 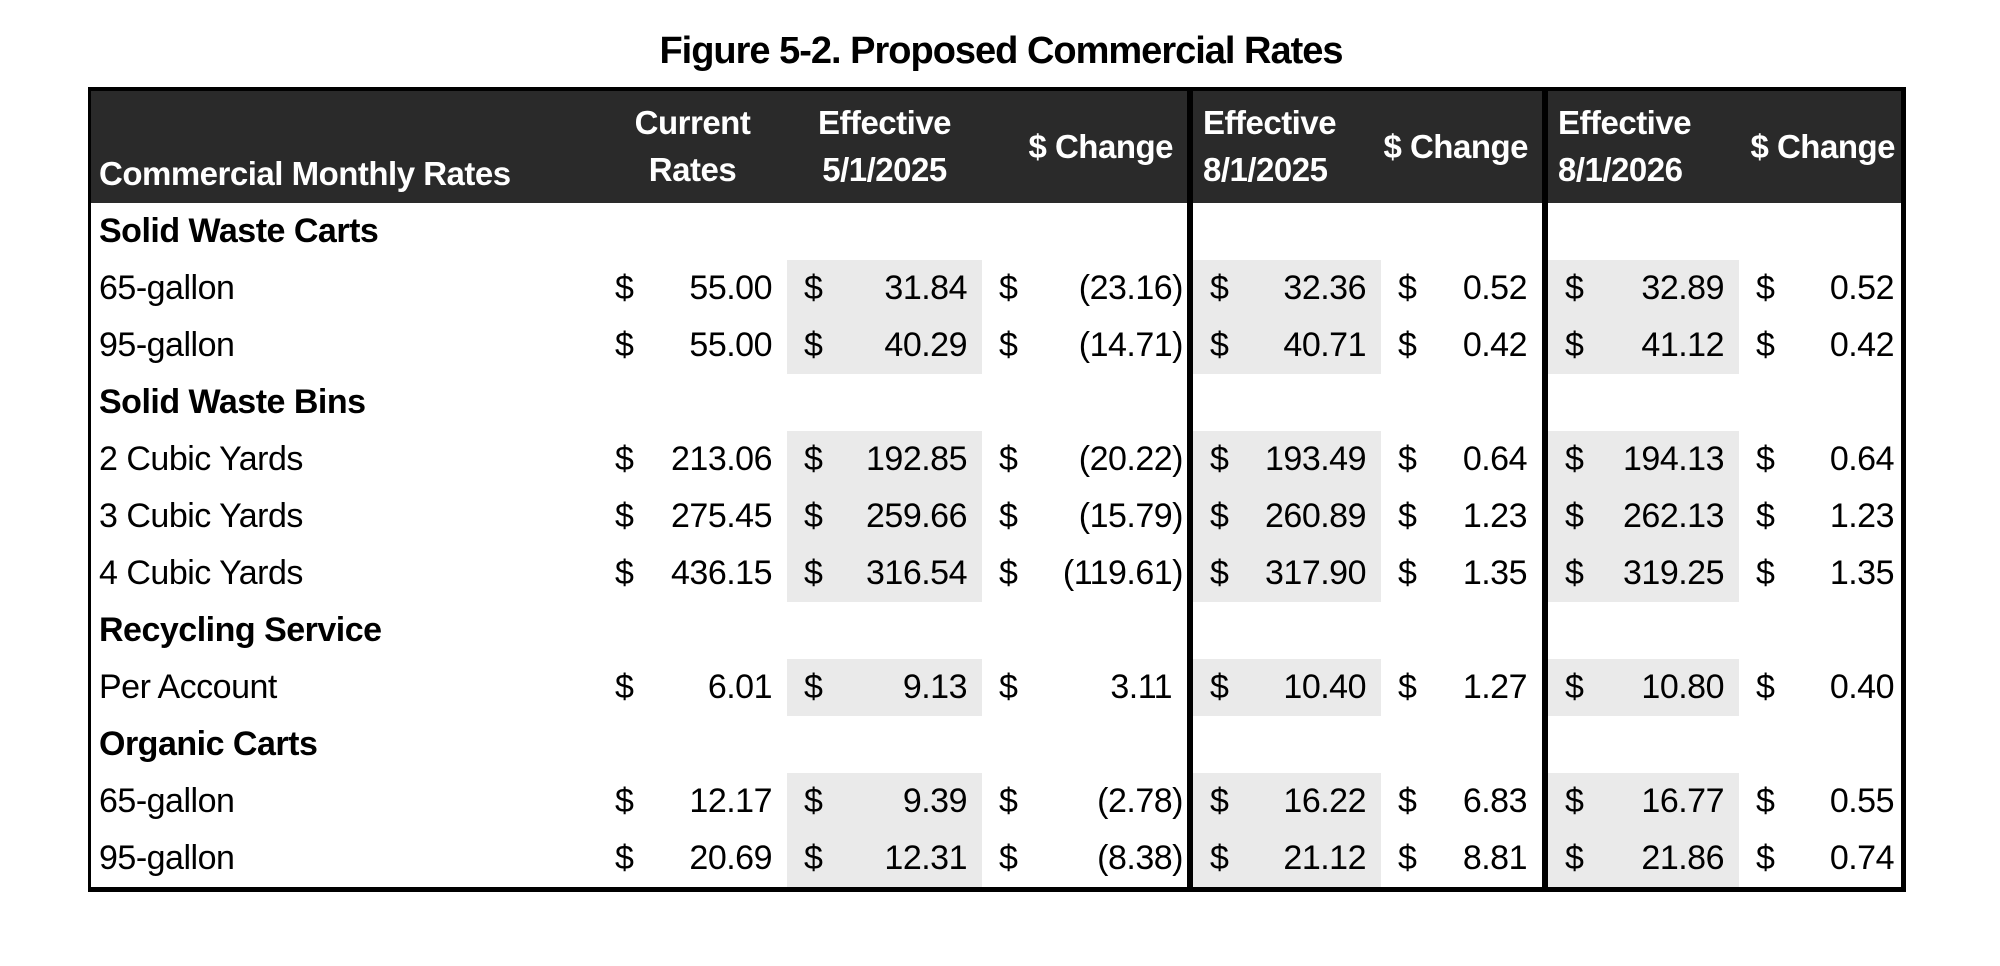 What do you see at coordinates (1674, 459) in the screenshot?
I see `rate-value: 194.13` at bounding box center [1674, 459].